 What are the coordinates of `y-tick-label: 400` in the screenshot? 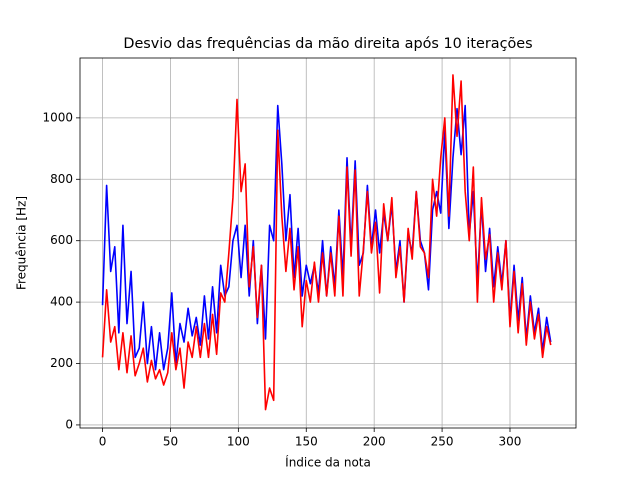 It's located at (61, 302).